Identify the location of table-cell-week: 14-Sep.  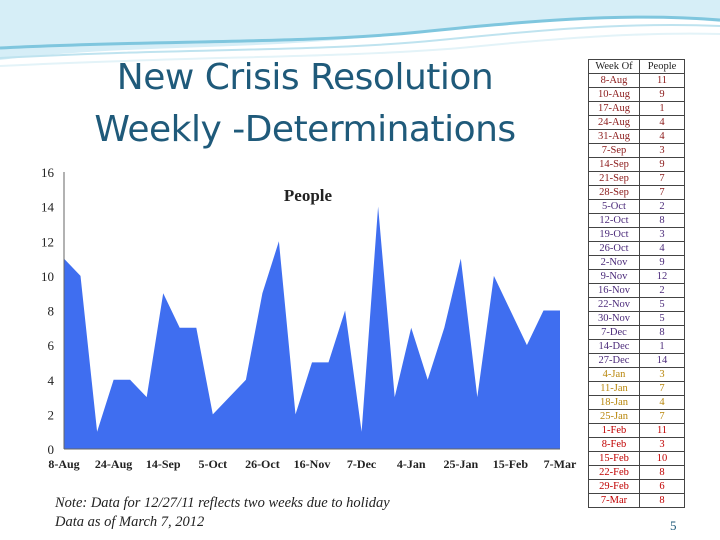
(614, 164).